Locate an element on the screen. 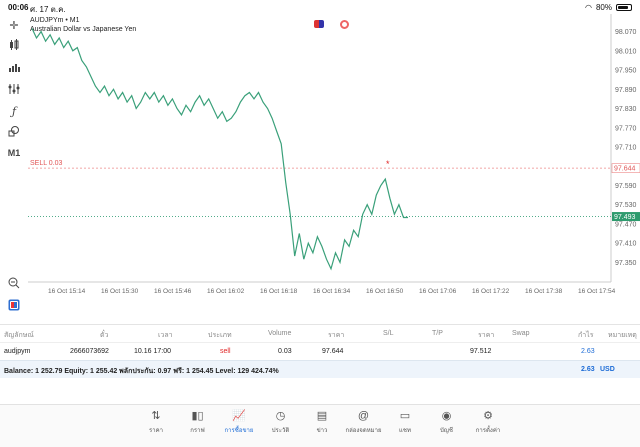 This screenshot has width=640, height=447. column-header: เวลา is located at coordinates (165, 335).